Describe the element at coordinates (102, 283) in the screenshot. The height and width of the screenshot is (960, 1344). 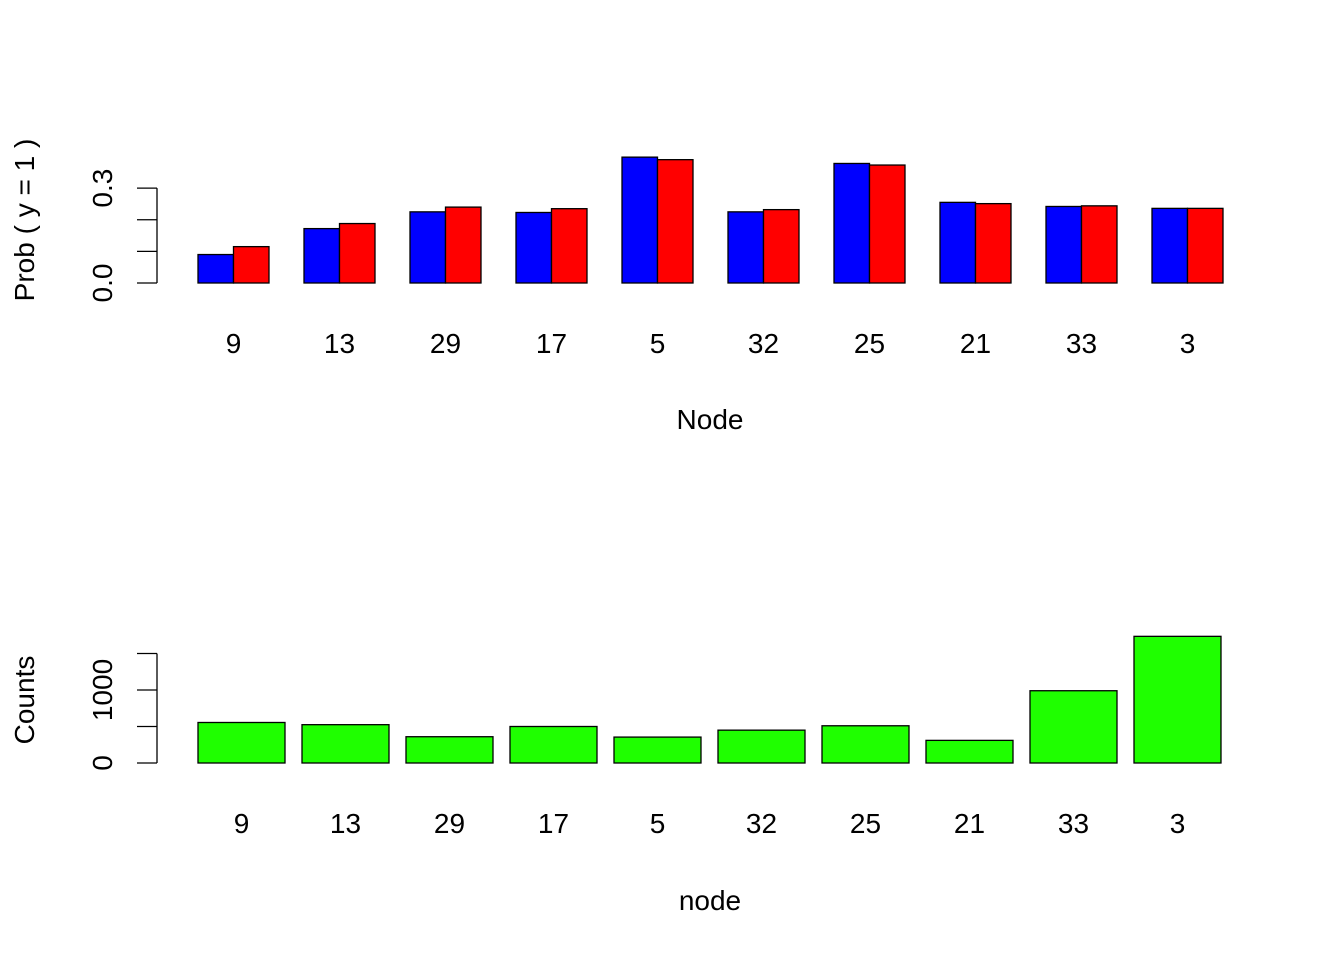
I see `y-tick-label: 0.0` at that location.